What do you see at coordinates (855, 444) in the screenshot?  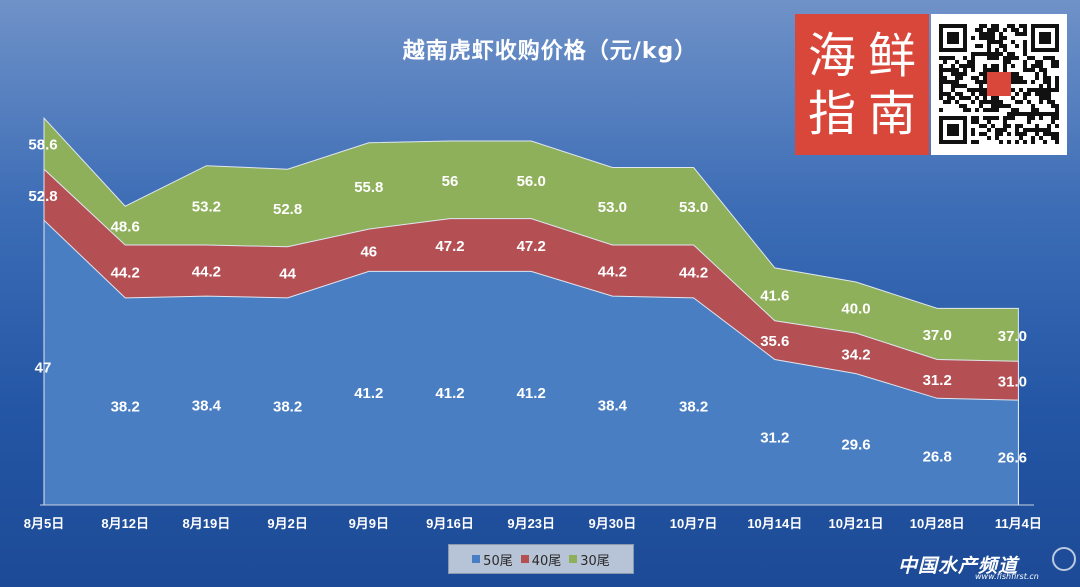 I see `data-label-s0-10: 29.6` at bounding box center [855, 444].